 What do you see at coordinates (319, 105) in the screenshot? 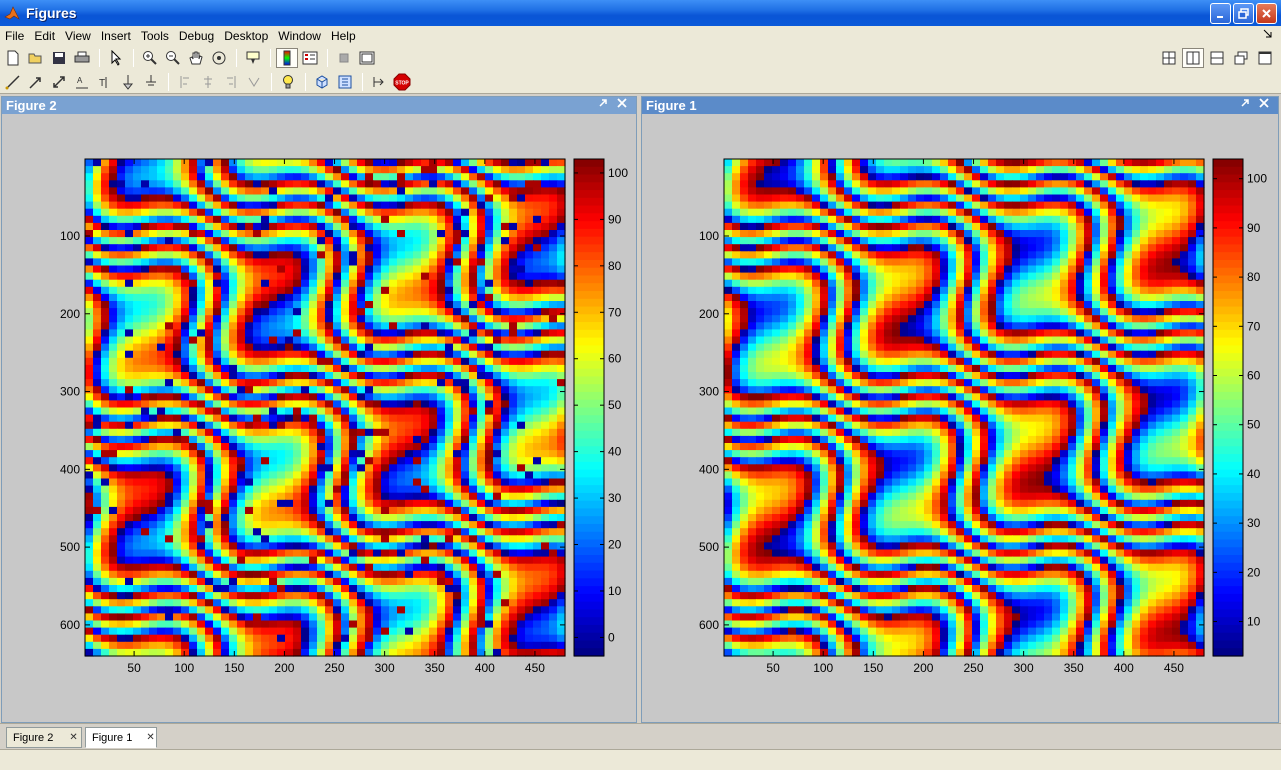
I see `figure-2-header: Figure 2` at bounding box center [319, 105].